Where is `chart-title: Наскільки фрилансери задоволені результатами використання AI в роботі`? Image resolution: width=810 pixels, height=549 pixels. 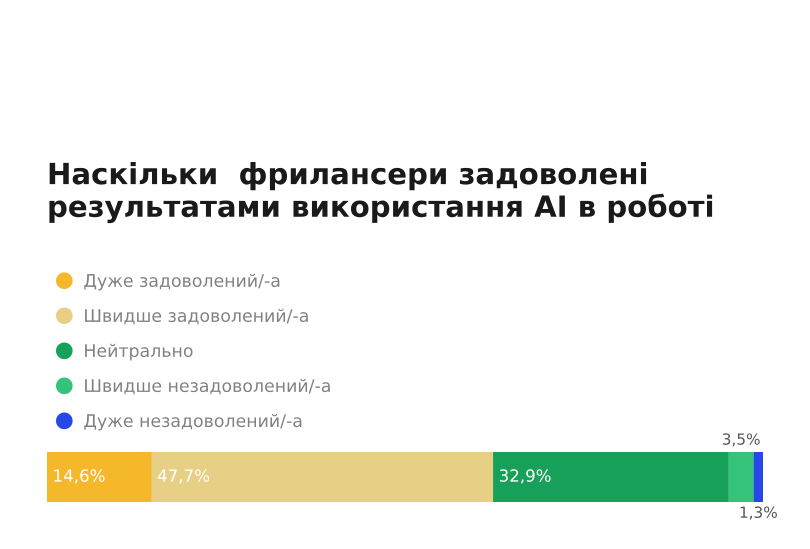 chart-title: Наскільки фрилансери задоволені результатами використання AI в роботі is located at coordinates (380, 193).